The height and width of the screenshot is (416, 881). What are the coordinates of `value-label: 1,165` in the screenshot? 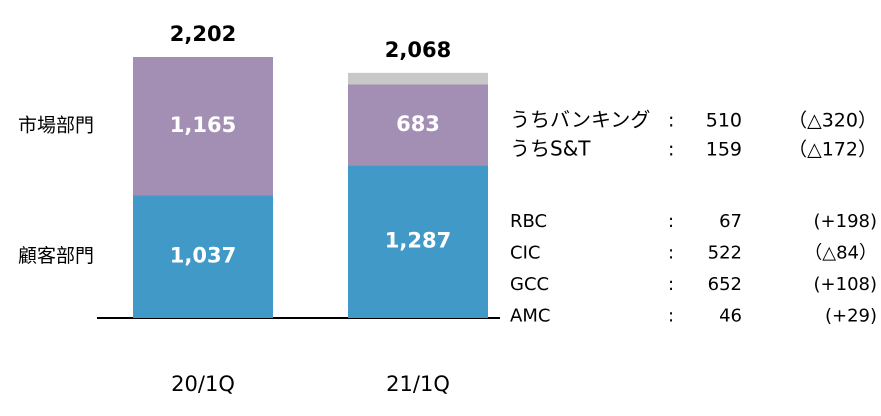 It's located at (203, 125).